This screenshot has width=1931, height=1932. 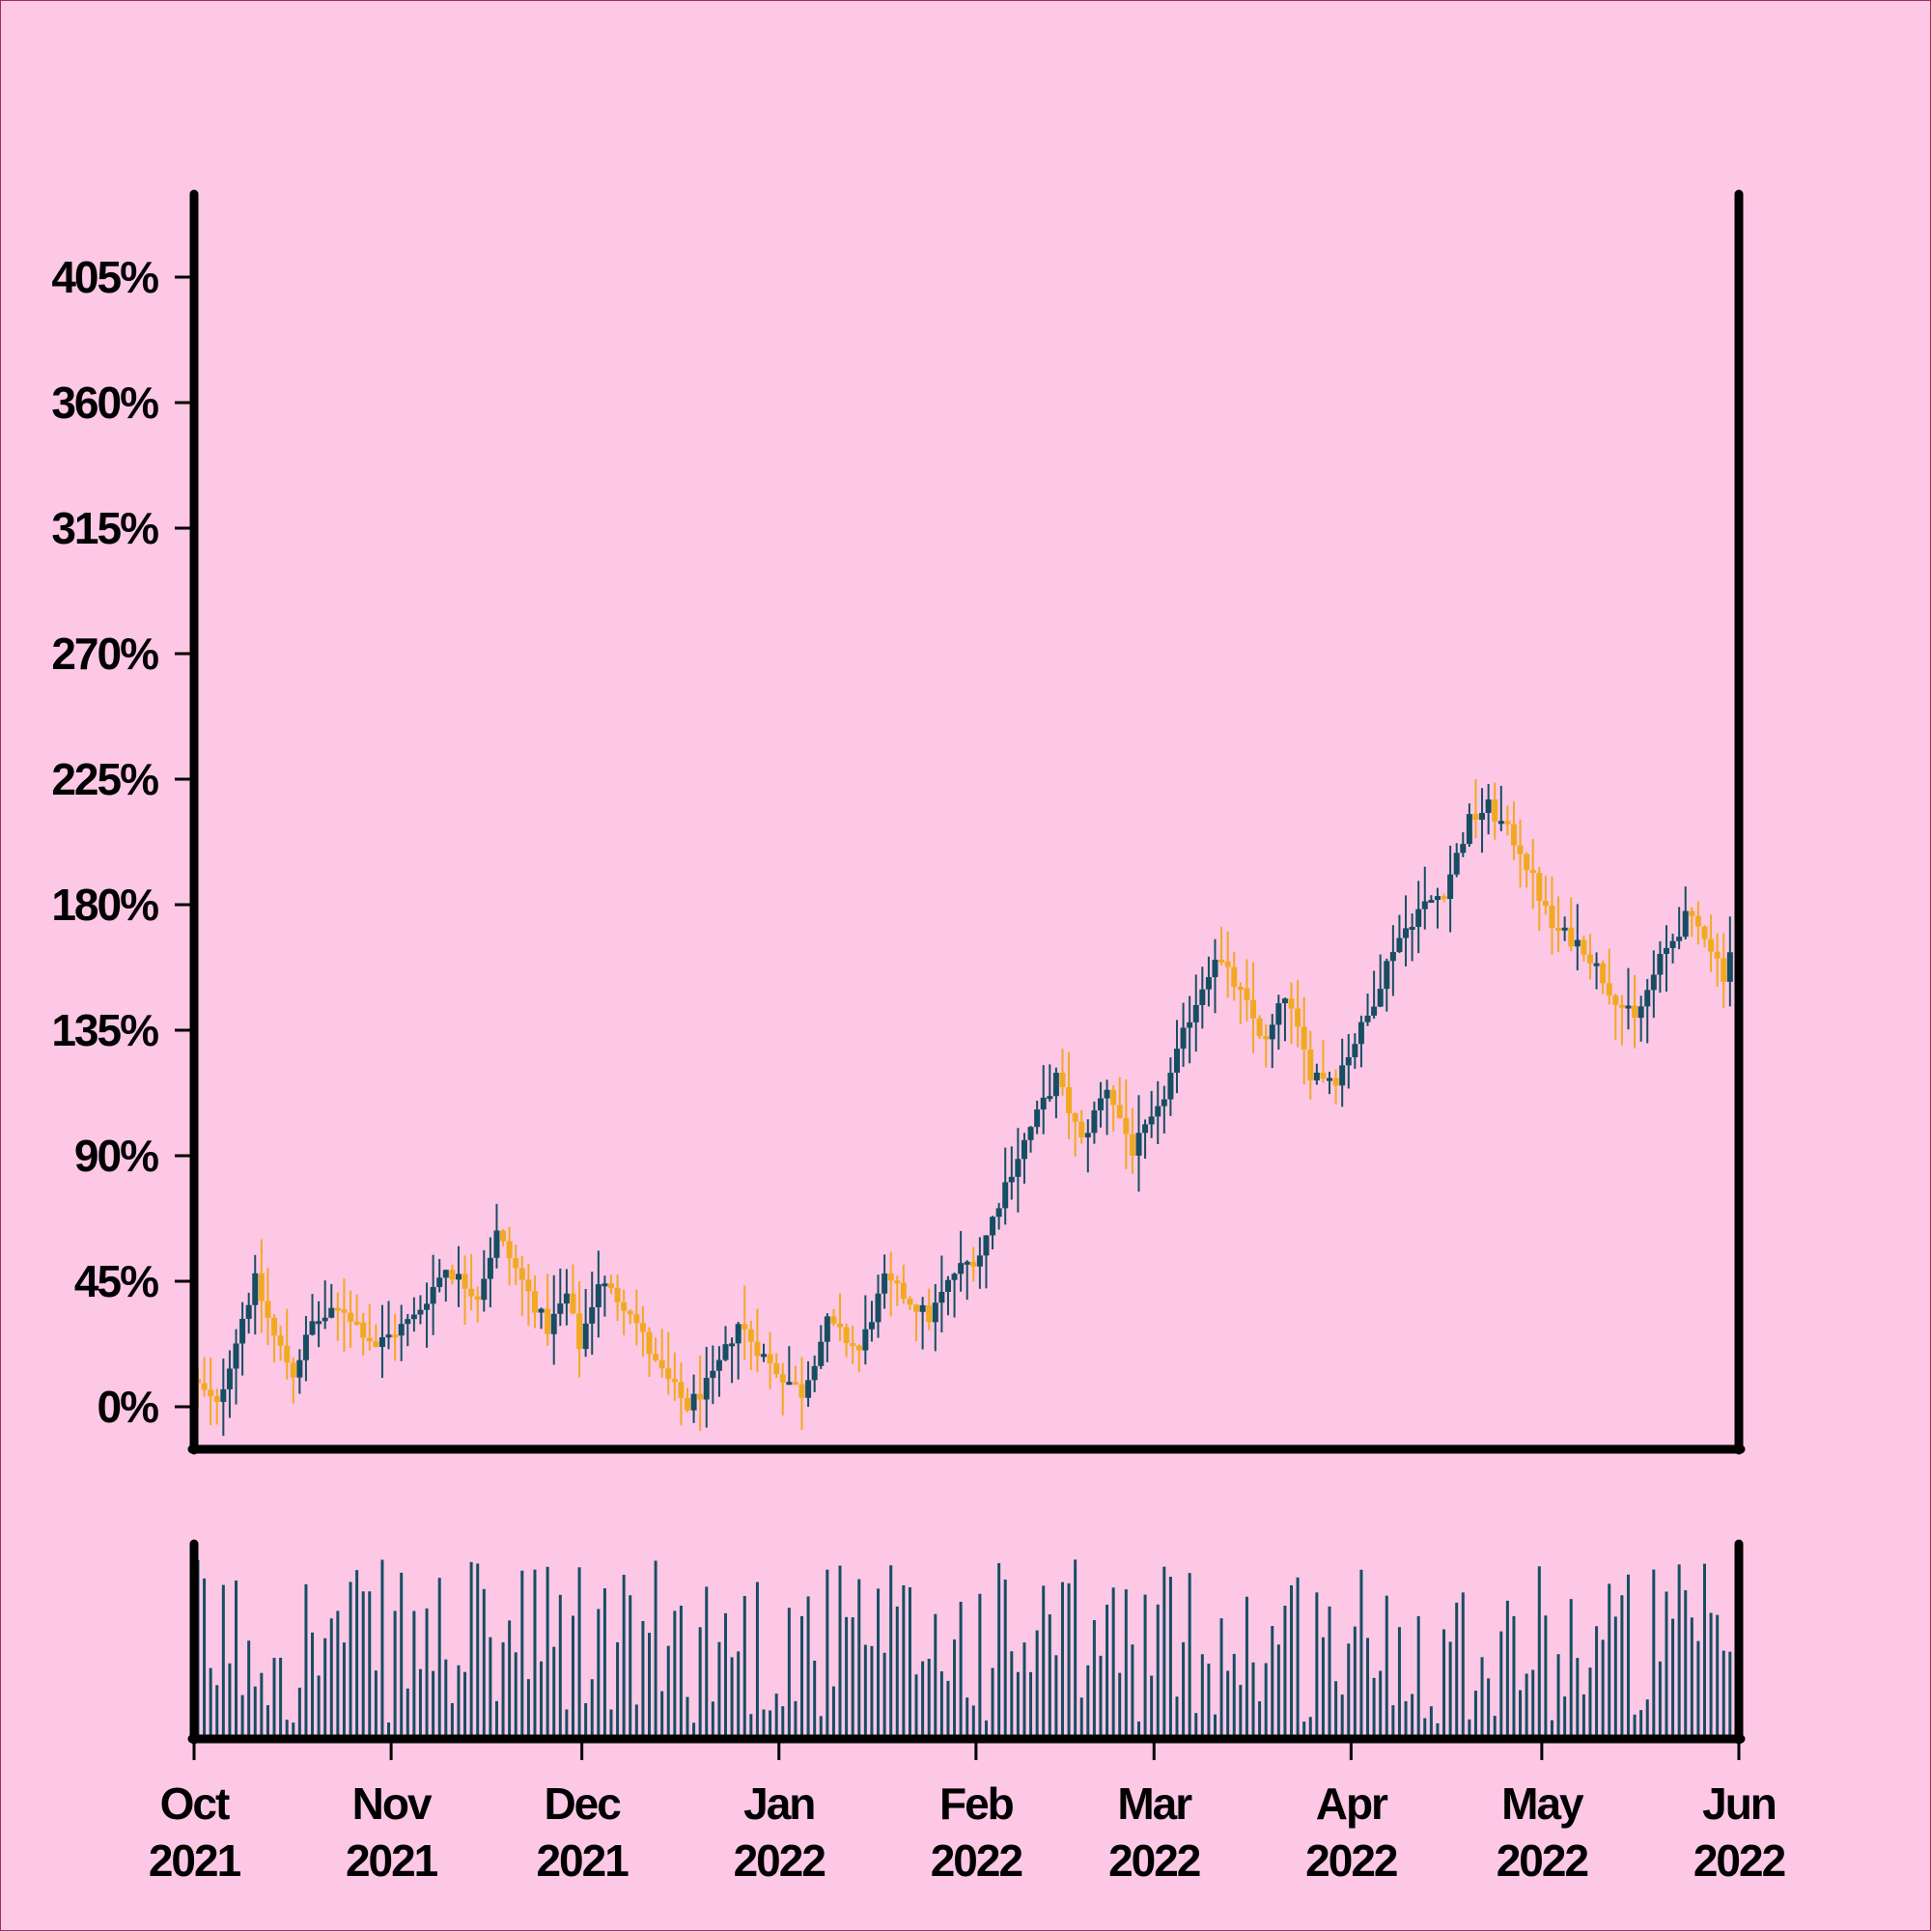 What do you see at coordinates (104, 654) in the screenshot?
I see `y-tick-label: 270%` at bounding box center [104, 654].